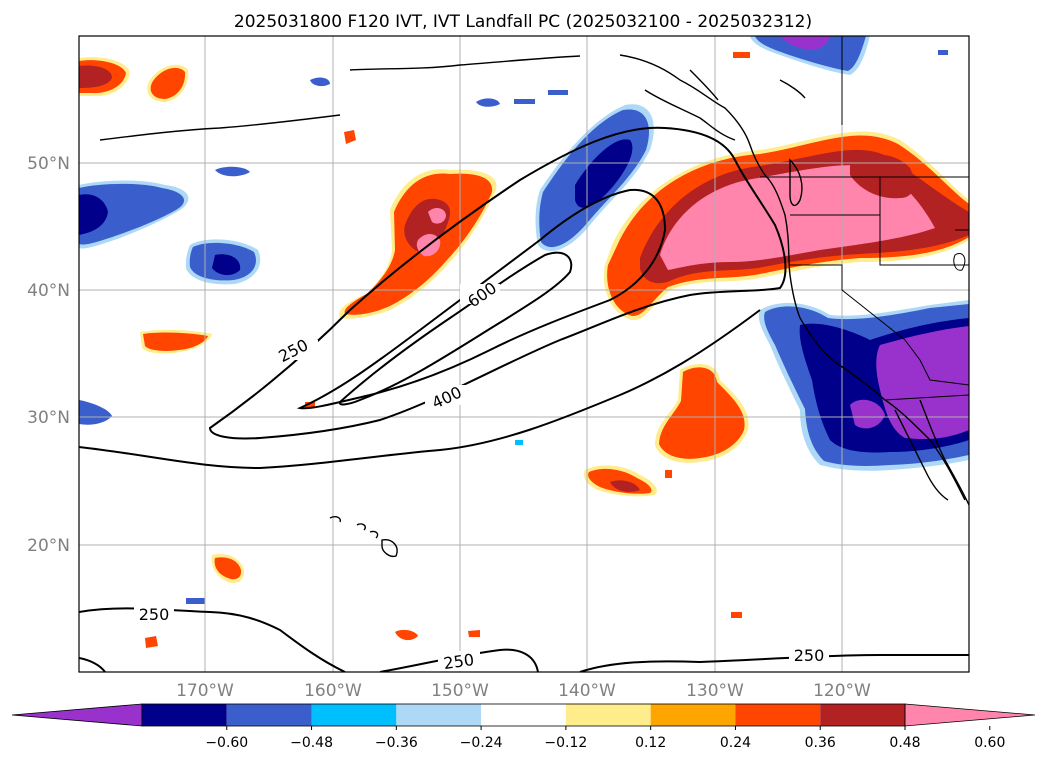 This screenshot has width=1047, height=765. Describe the element at coordinates (460, 691) in the screenshot. I see `lon-label-150w: 150°W` at that location.